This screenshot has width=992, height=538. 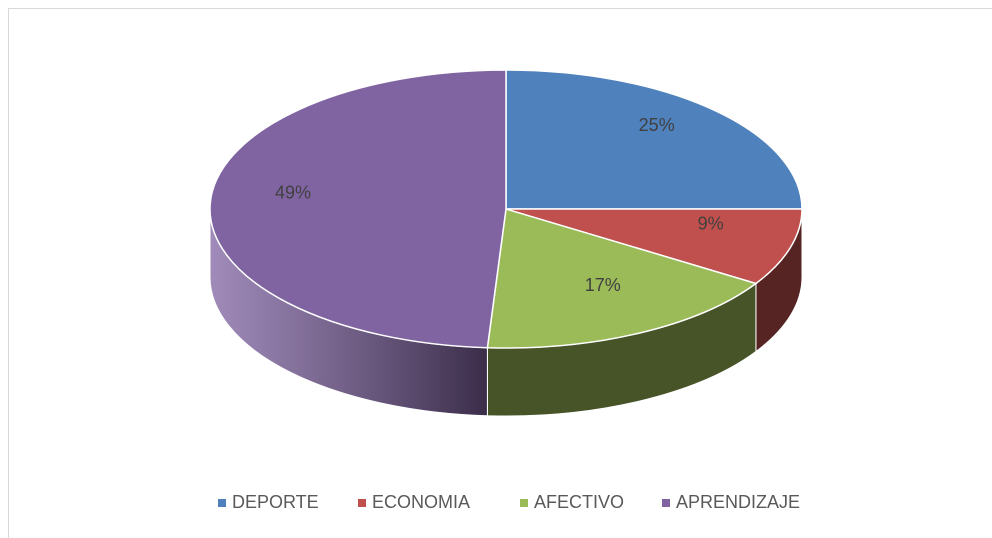 I want to click on legend: DEPORTE ECONOMIA AFECTIVO APRENDIZAJE, so click(x=509, y=502).